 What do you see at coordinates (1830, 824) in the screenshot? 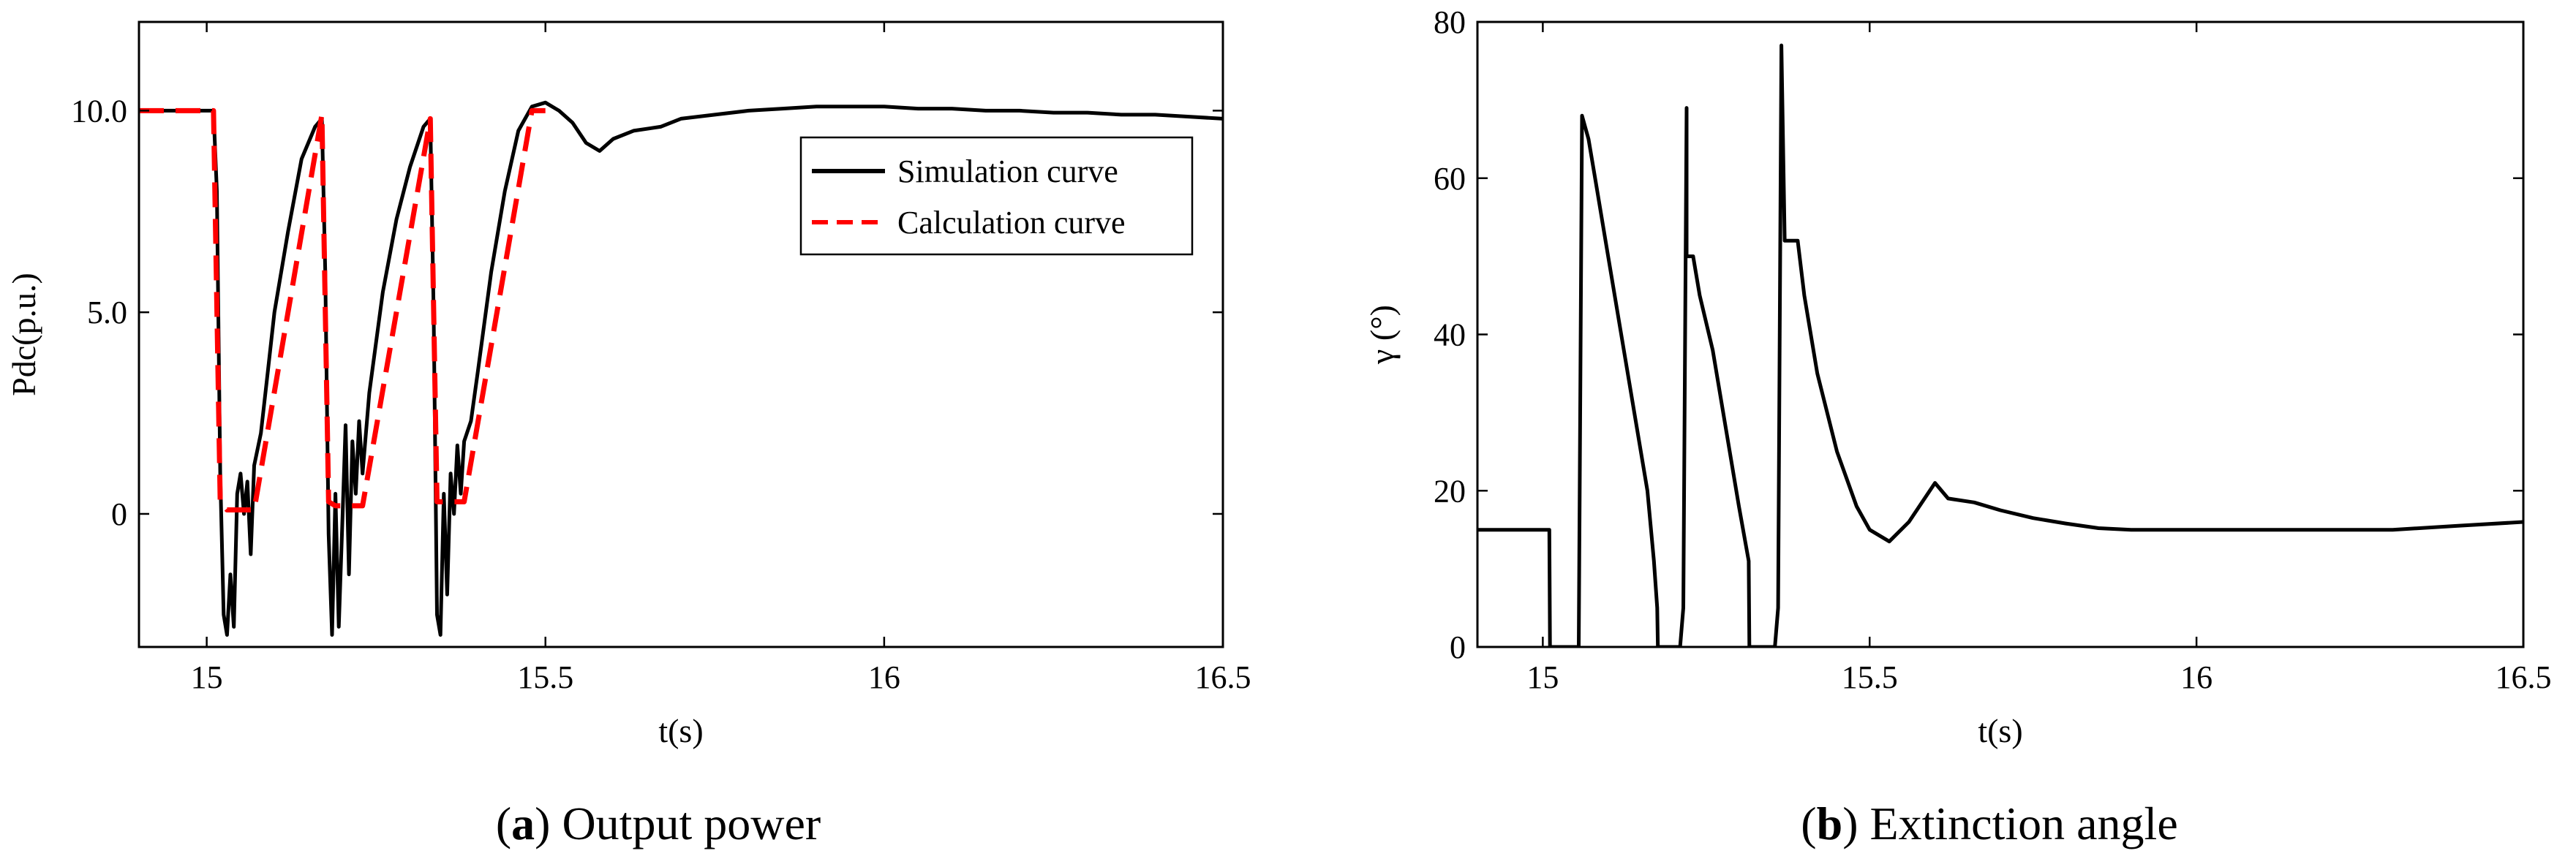
I see `caption-letter: b` at bounding box center [1830, 824].